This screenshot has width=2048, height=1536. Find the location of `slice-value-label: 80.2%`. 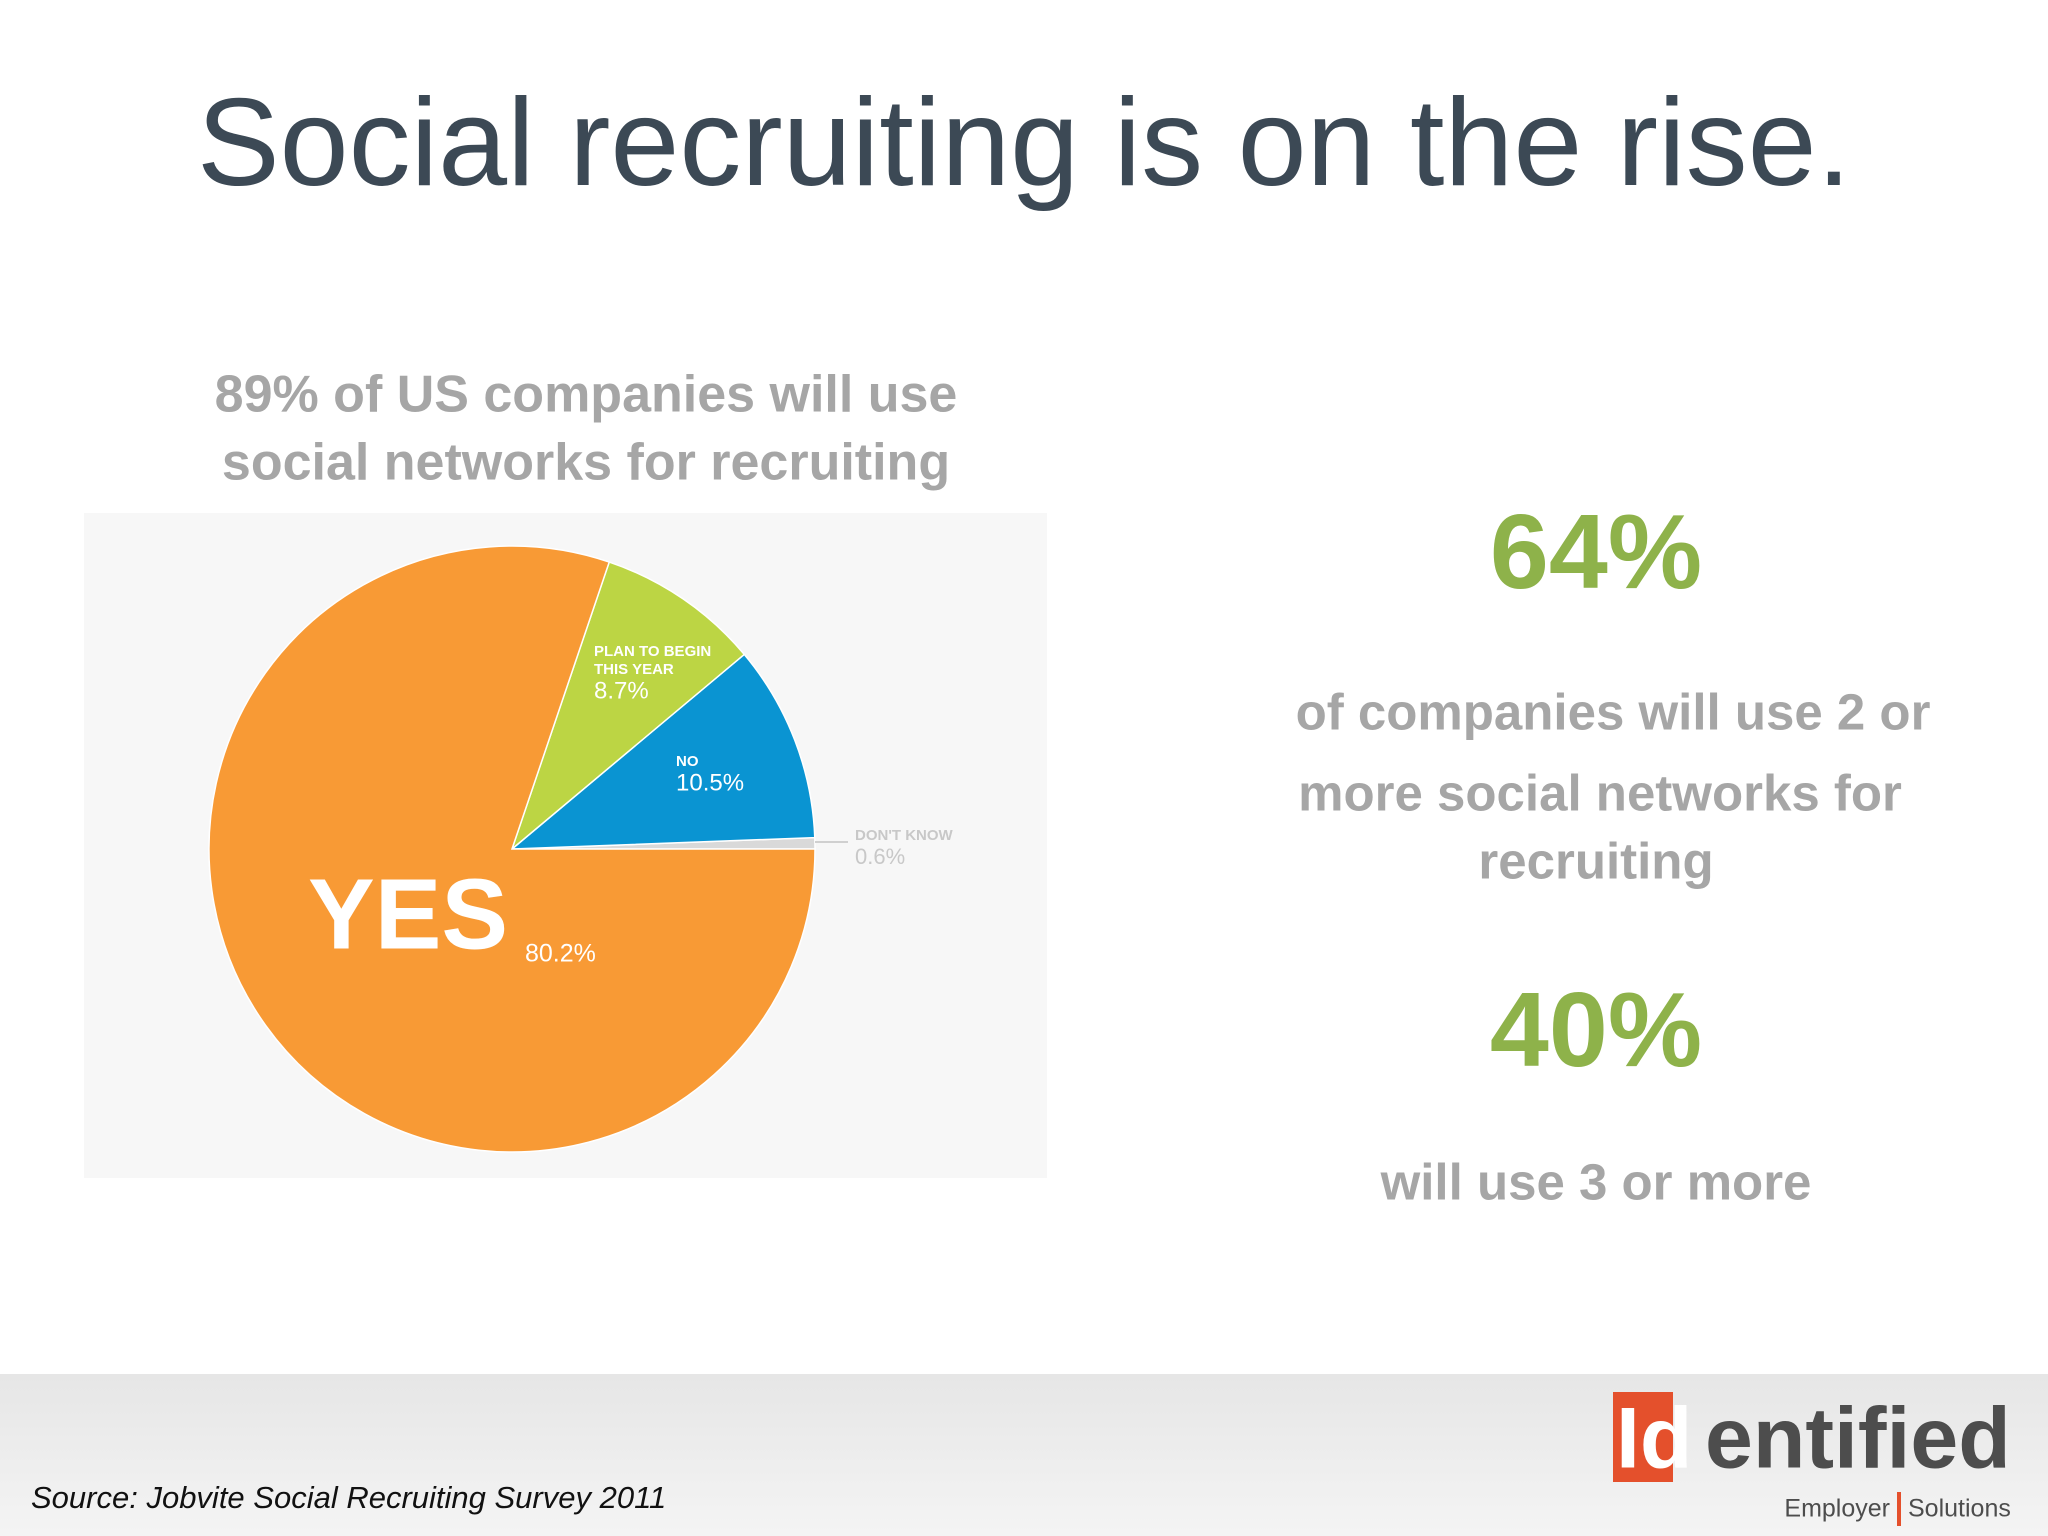

slice-value-label: 80.2% is located at coordinates (560, 954).